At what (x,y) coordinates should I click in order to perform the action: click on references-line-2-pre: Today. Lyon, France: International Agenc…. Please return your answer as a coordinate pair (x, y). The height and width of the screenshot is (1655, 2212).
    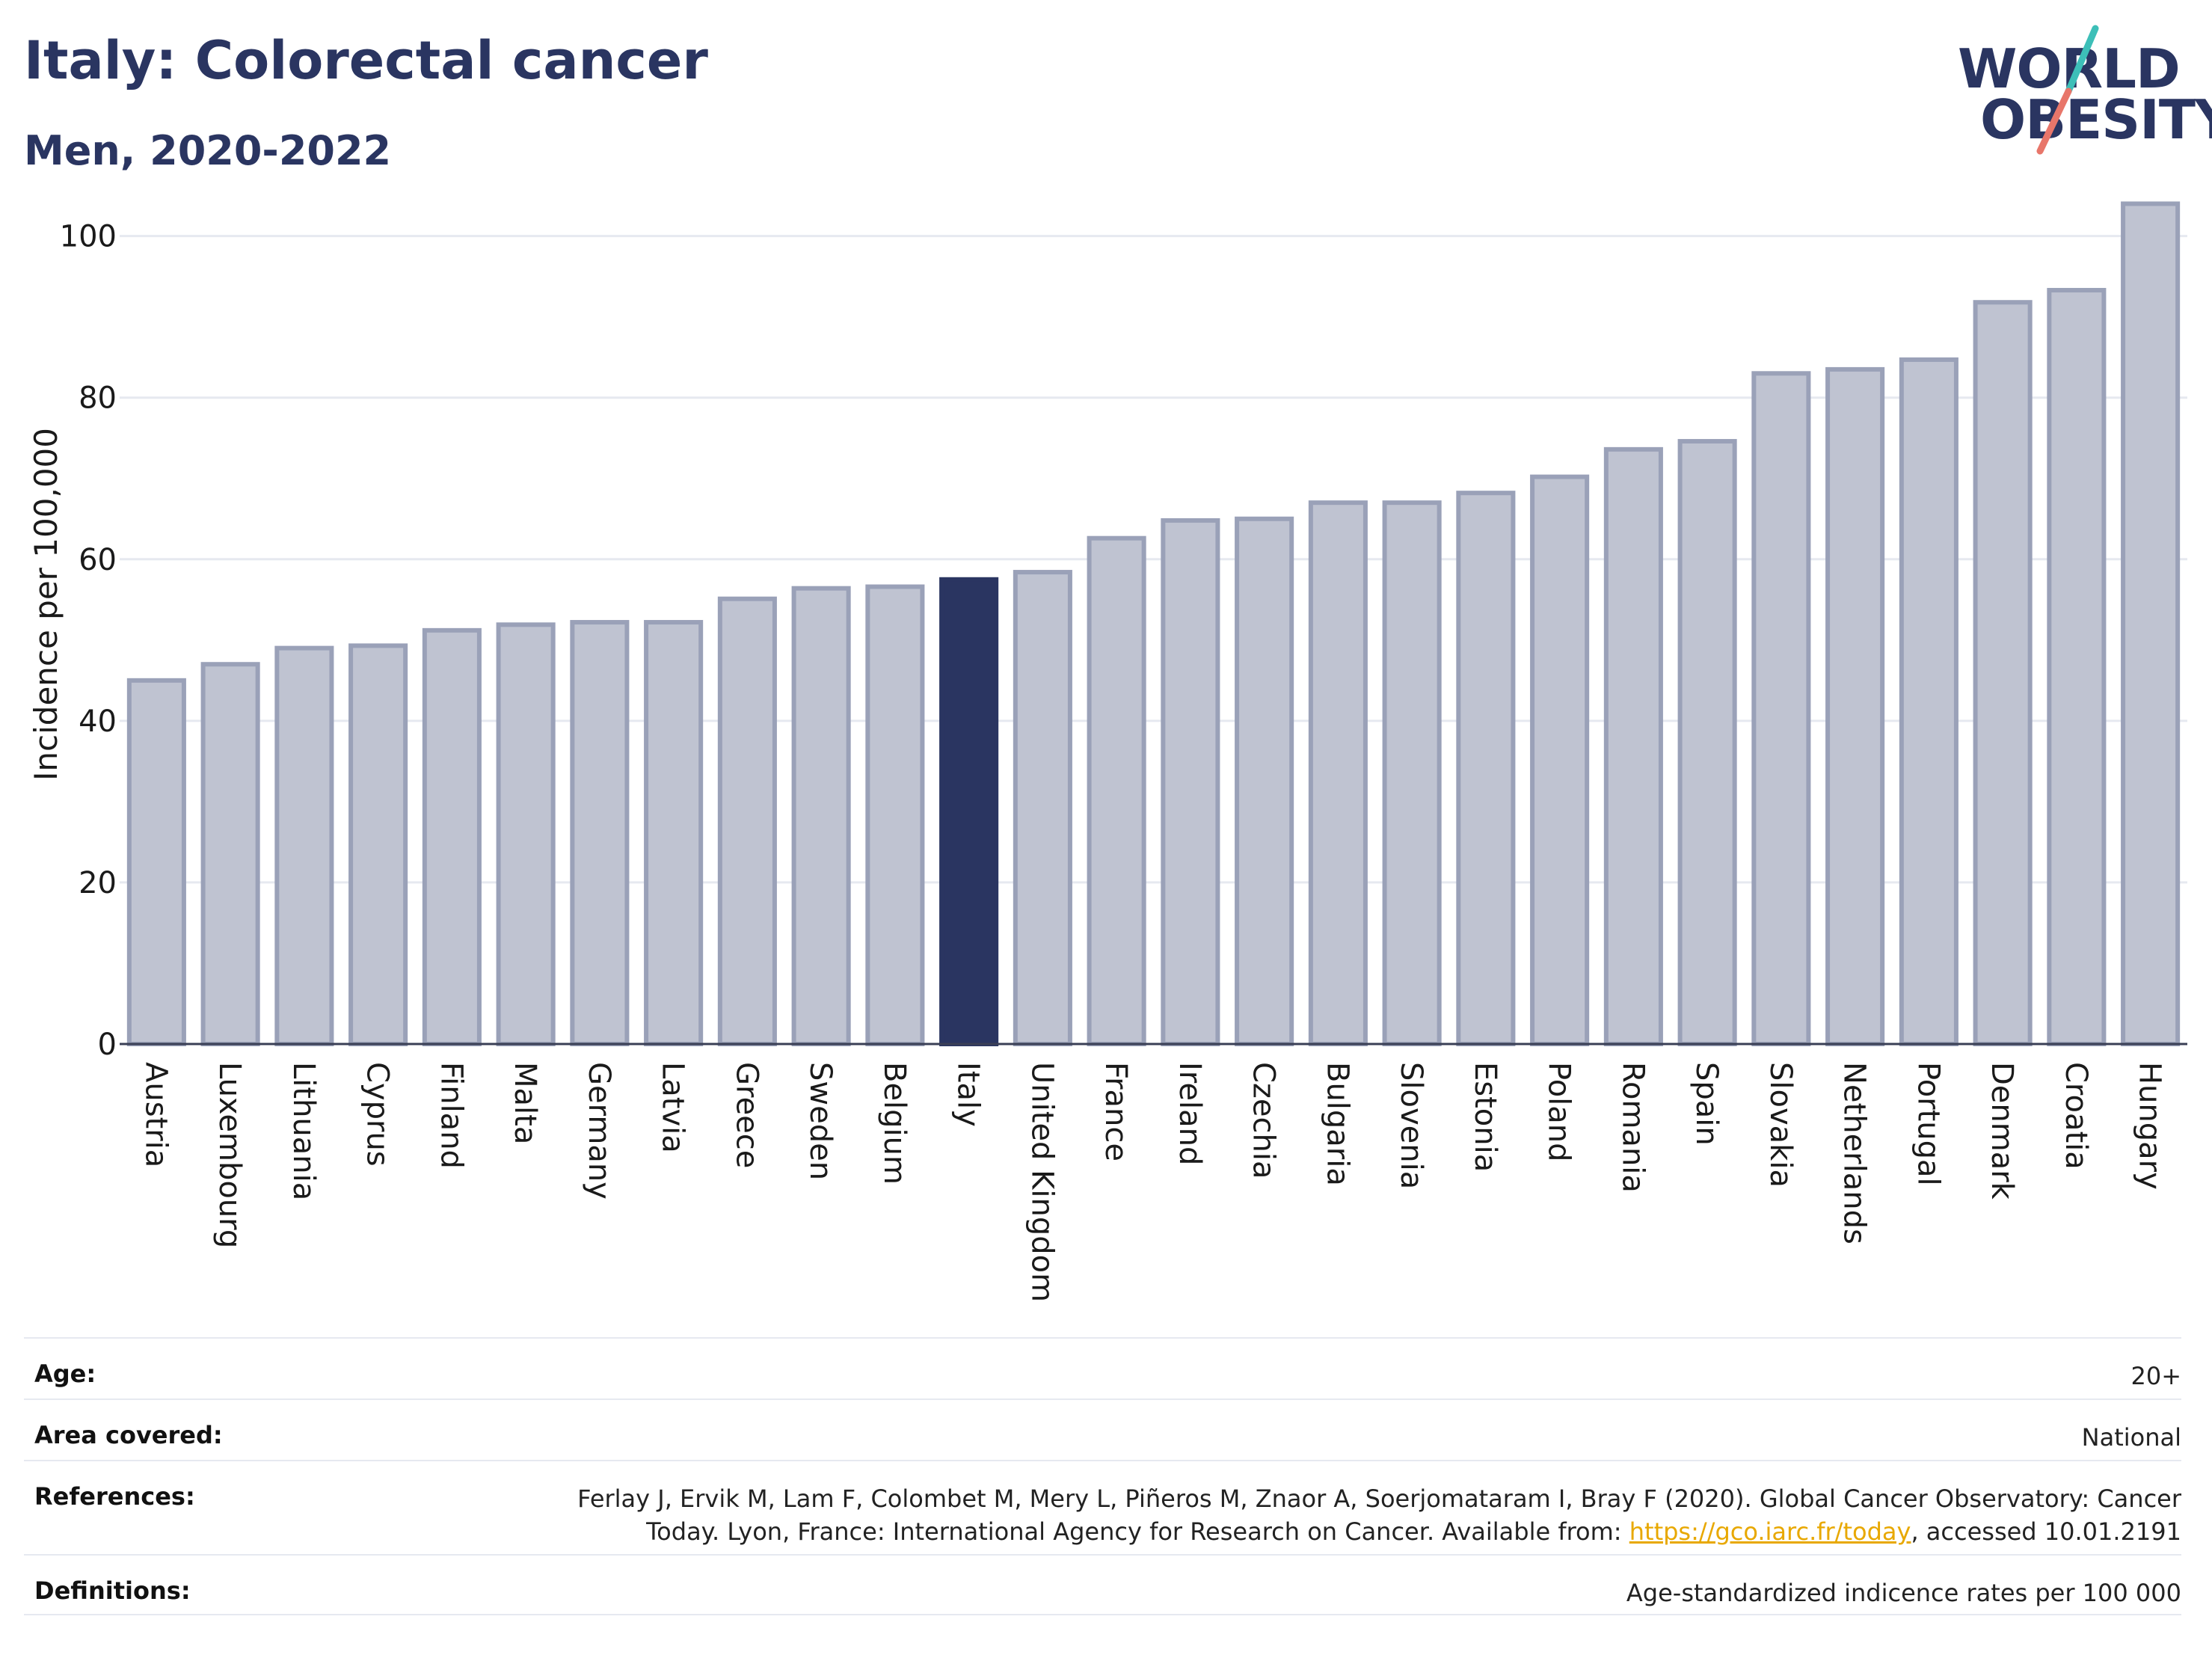
    Looking at the image, I should click on (1137, 1531).